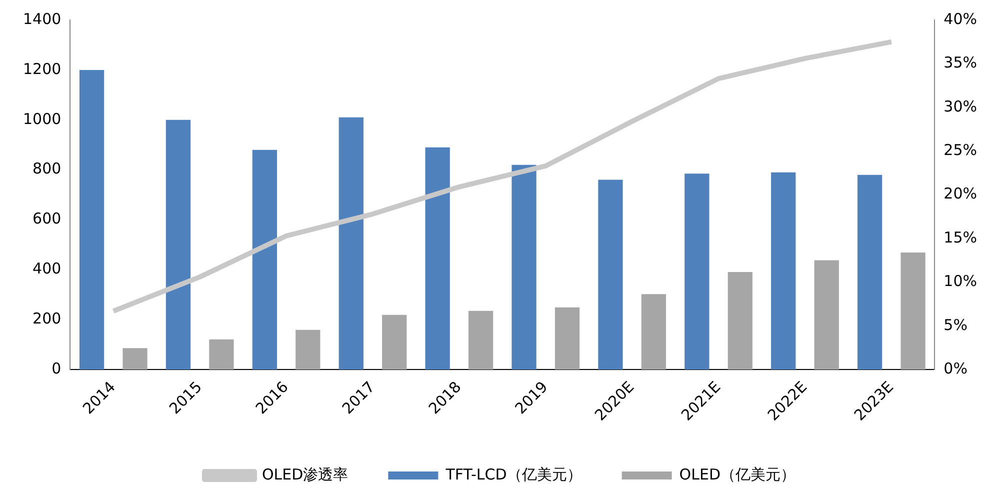 The image size is (1000, 497). What do you see at coordinates (956, 325) in the screenshot?
I see `y2-tick-label: 5%` at bounding box center [956, 325].